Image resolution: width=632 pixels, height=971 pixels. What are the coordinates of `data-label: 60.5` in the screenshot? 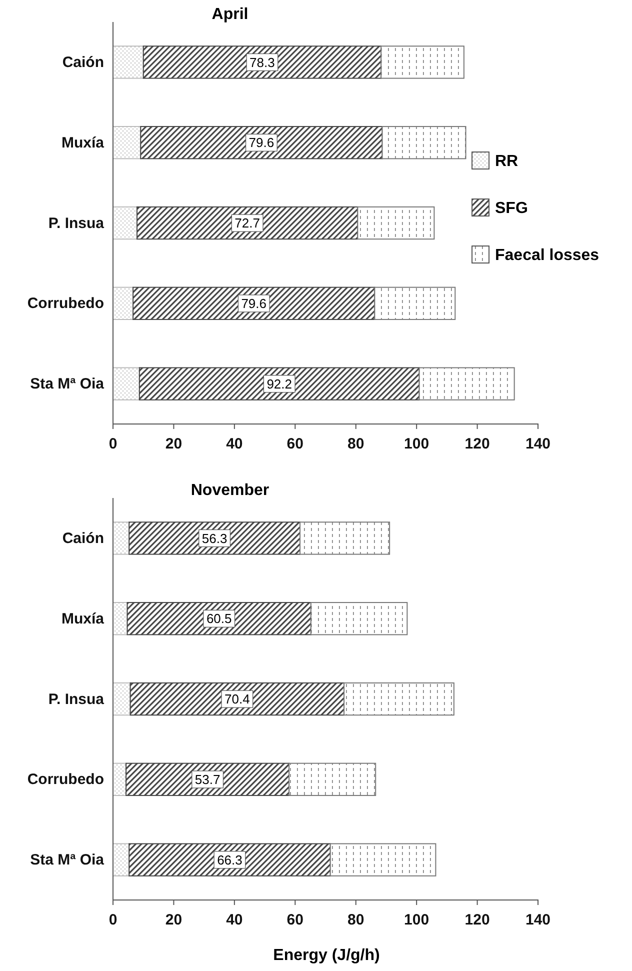 It's located at (219, 618).